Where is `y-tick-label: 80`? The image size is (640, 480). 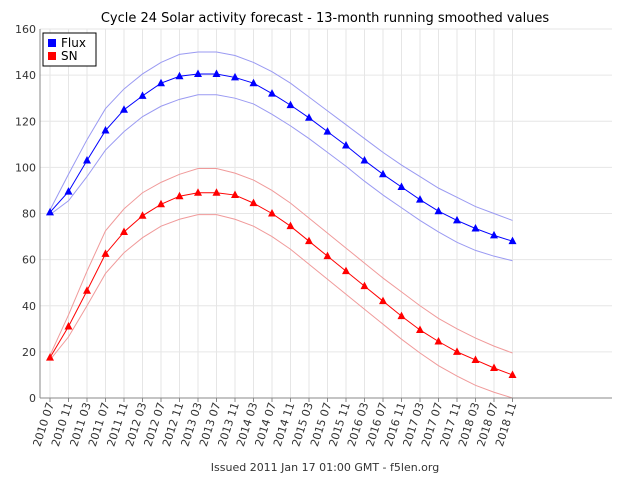
y-tick-label: 80 is located at coordinates (29, 214).